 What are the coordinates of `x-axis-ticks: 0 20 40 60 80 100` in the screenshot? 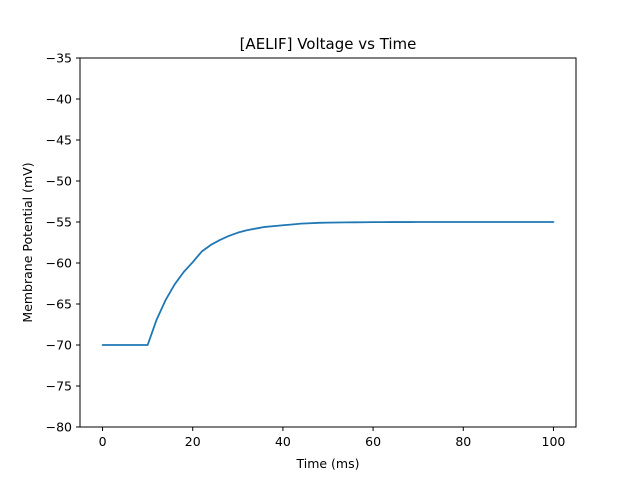 It's located at (332, 438).